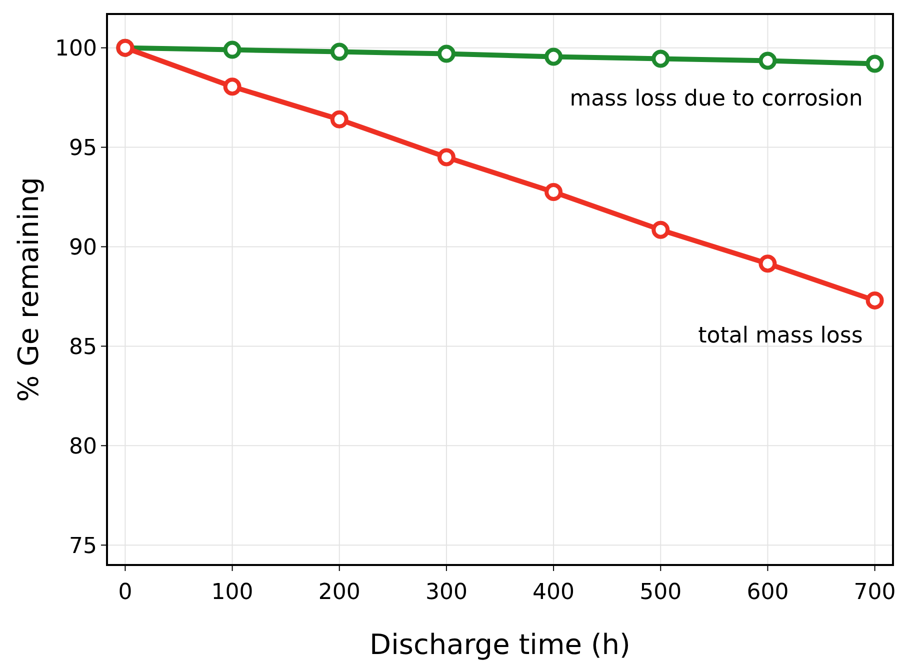 The image size is (899, 666). Describe the element at coordinates (767, 592) in the screenshot. I see `x-tick-label: 600` at that location.